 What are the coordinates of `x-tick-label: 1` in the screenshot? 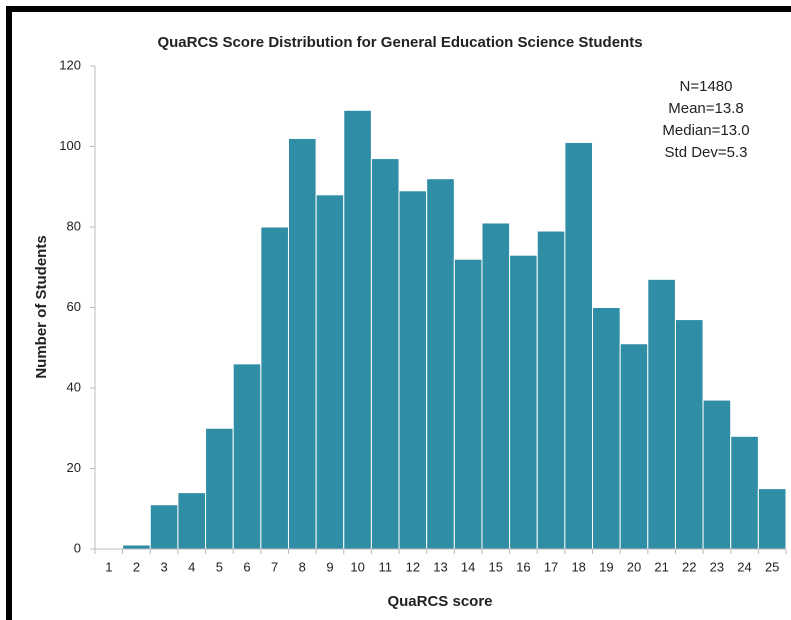 It's located at (108, 566).